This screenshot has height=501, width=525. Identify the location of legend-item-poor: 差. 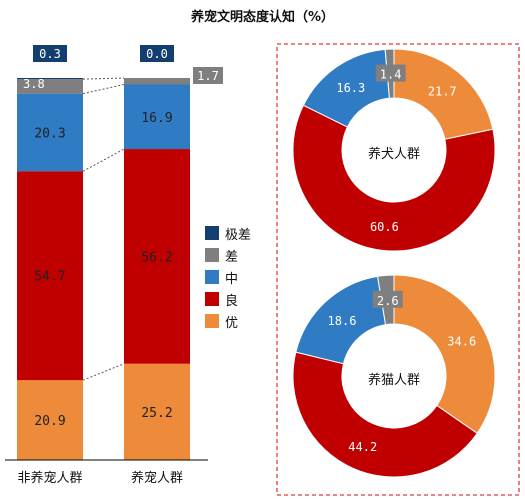
(228, 255).